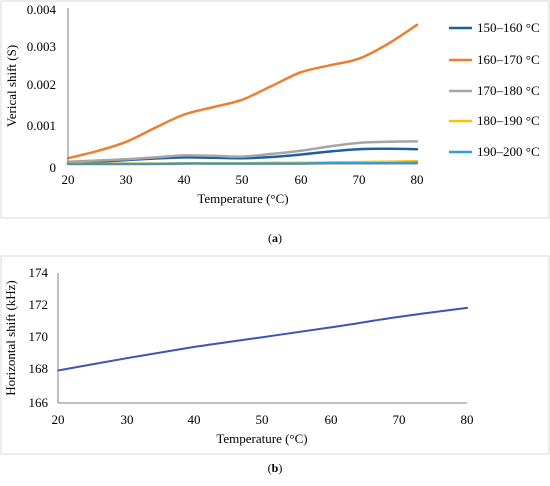  What do you see at coordinates (508, 151) in the screenshot?
I see `legend-label: 190–200 °C` at bounding box center [508, 151].